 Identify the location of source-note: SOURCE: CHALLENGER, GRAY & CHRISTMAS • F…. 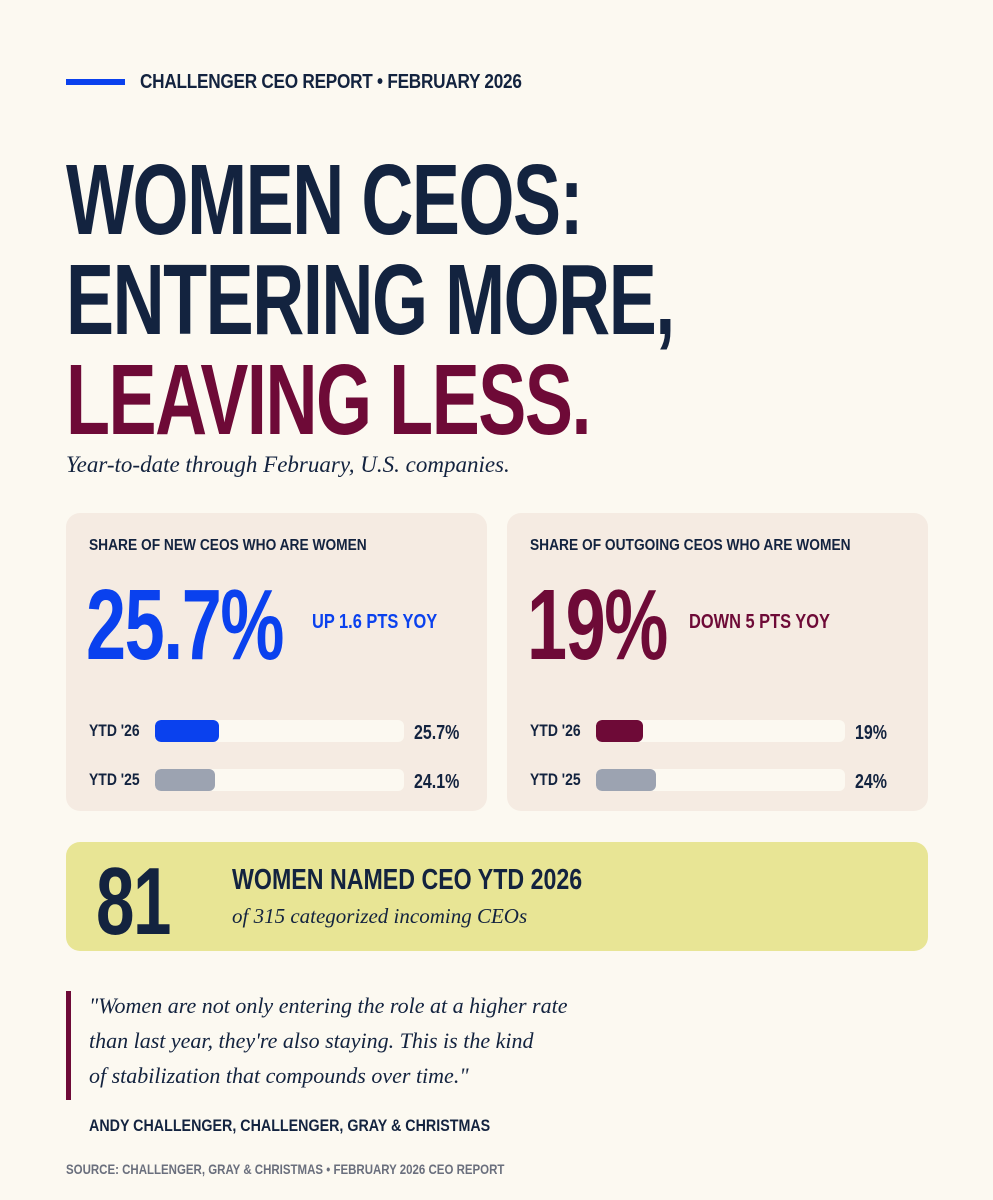
(285, 1169).